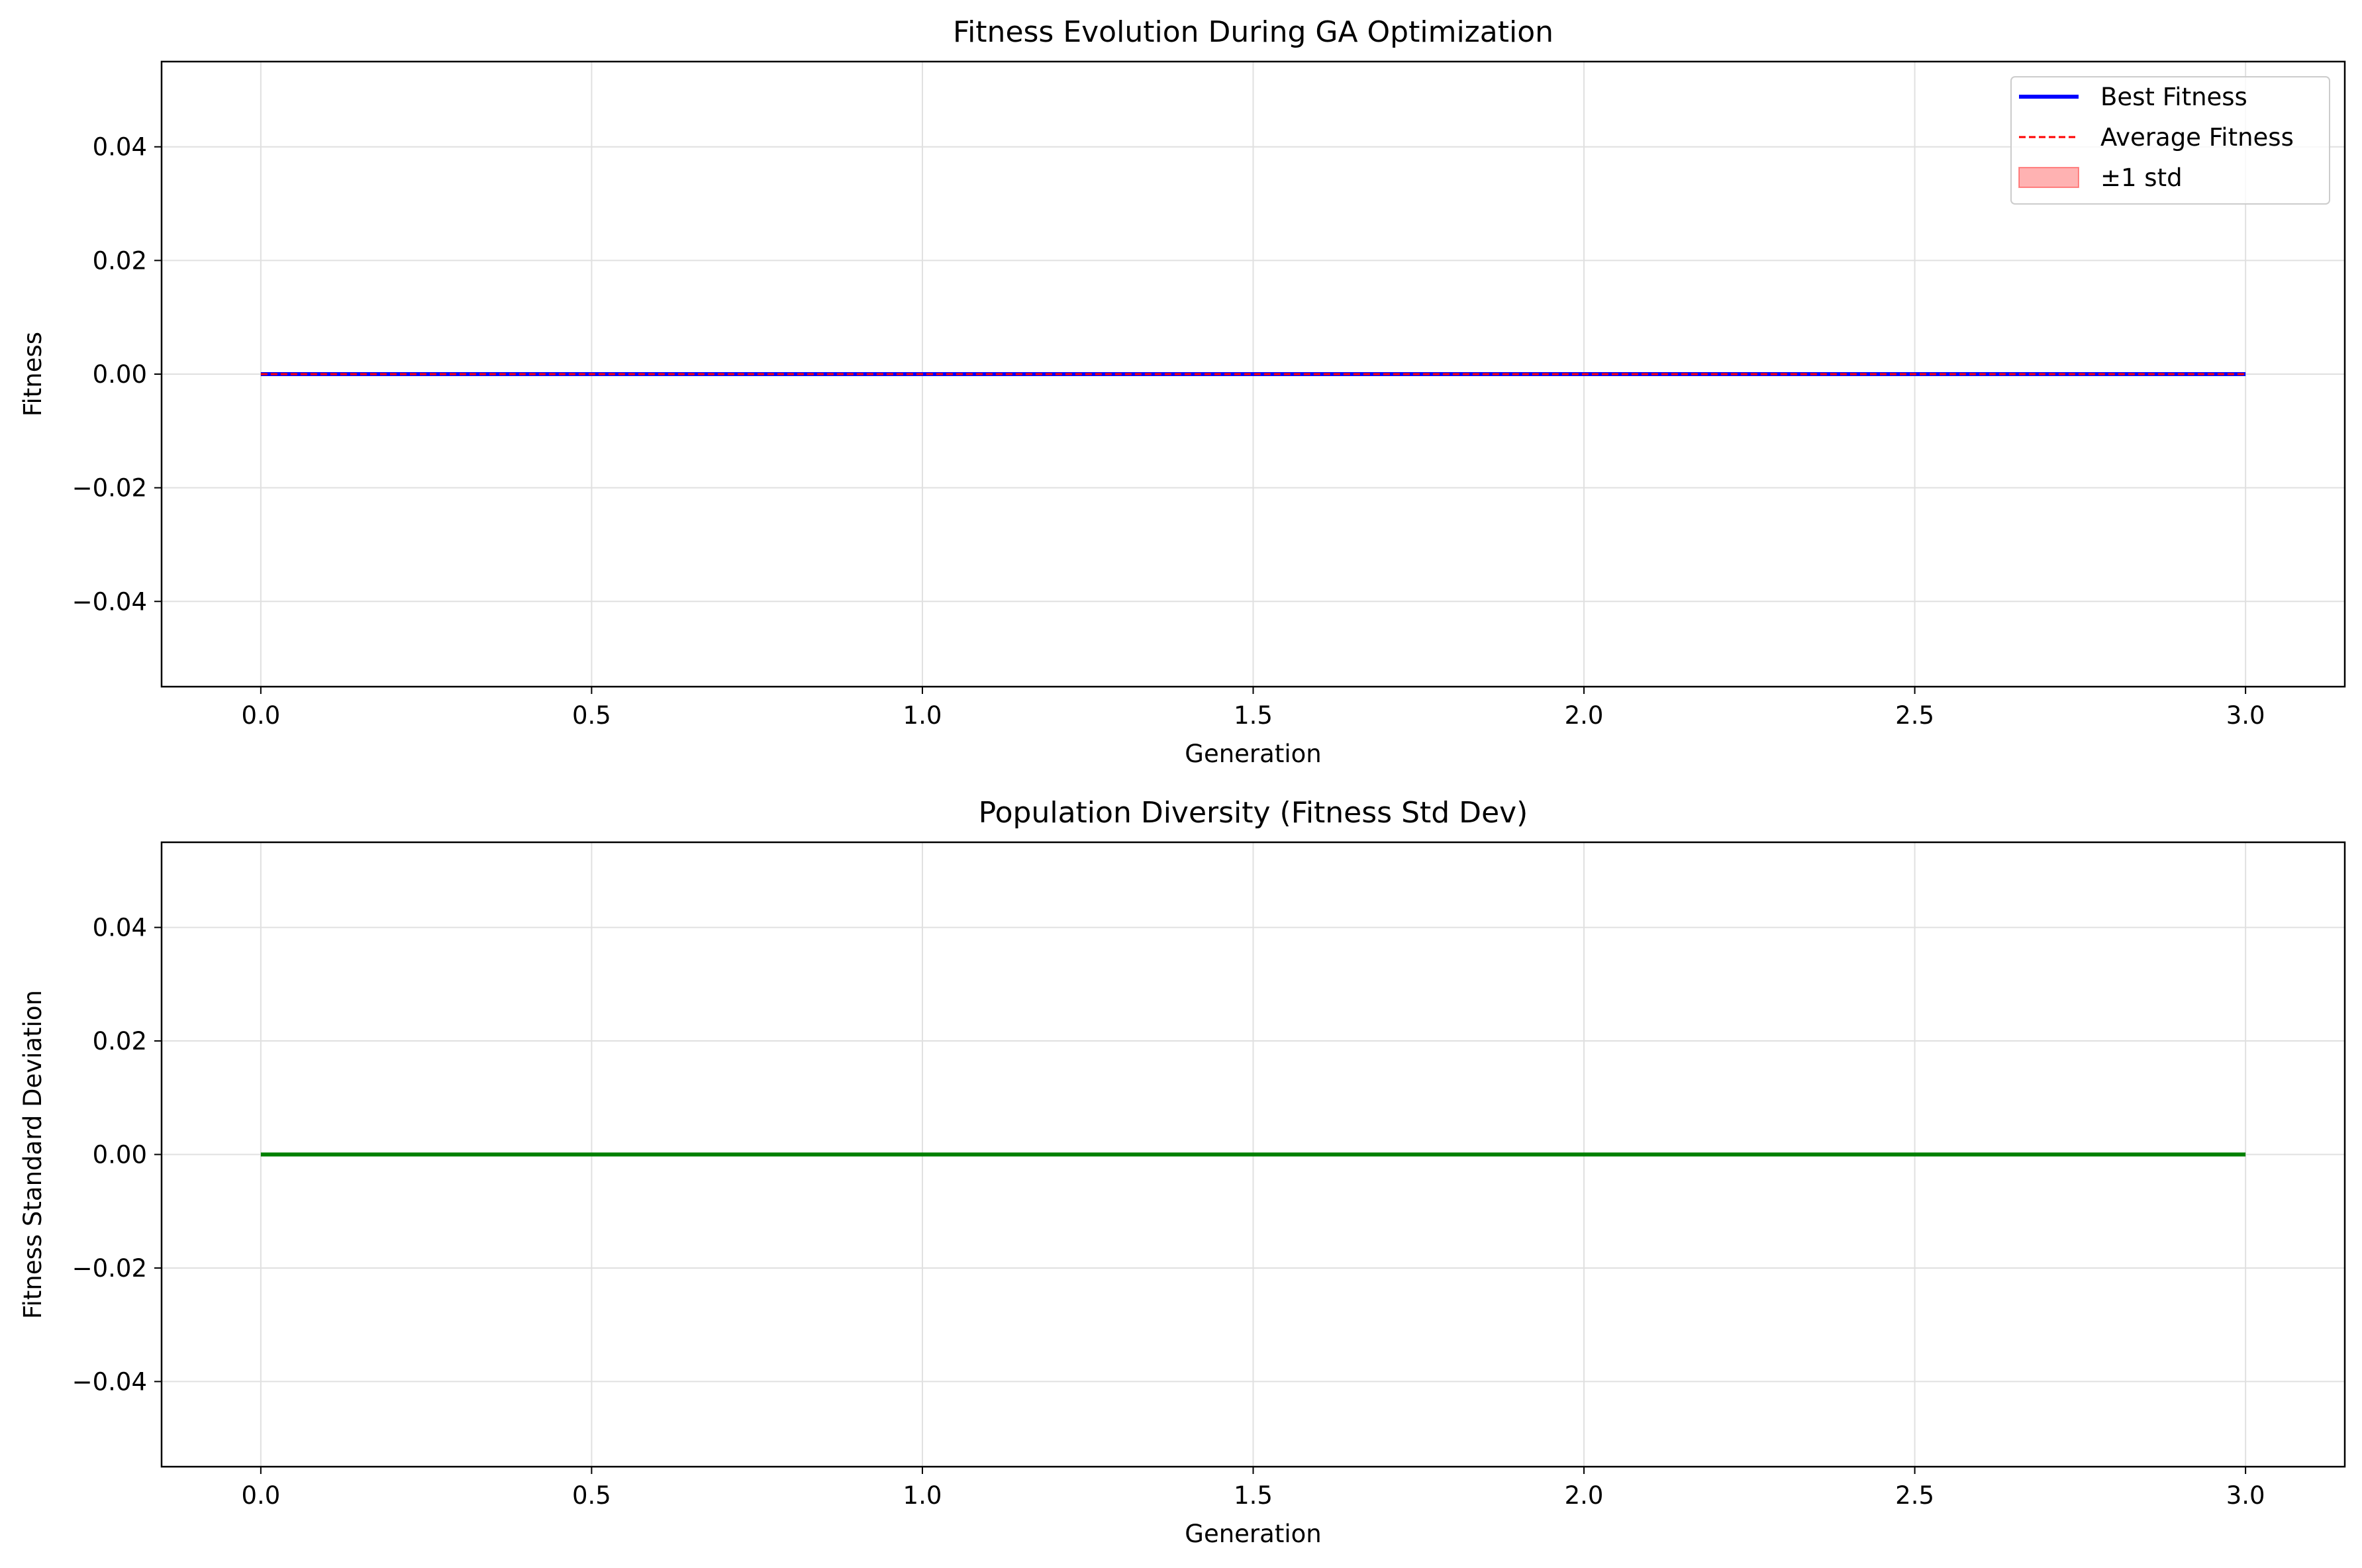  I want to click on y-axis-label: Fitness Standard Deviation, so click(33, 1154).